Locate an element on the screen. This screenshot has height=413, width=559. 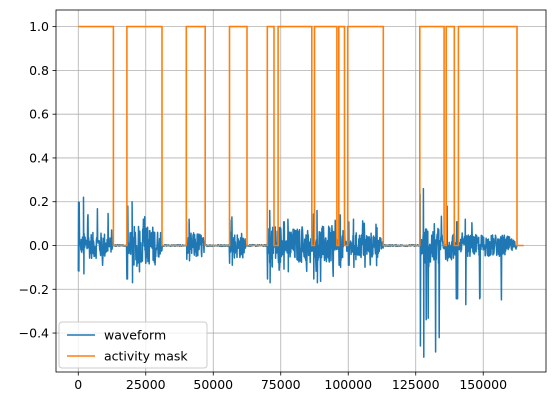
x-tick-label: 0 is located at coordinates (78, 384).